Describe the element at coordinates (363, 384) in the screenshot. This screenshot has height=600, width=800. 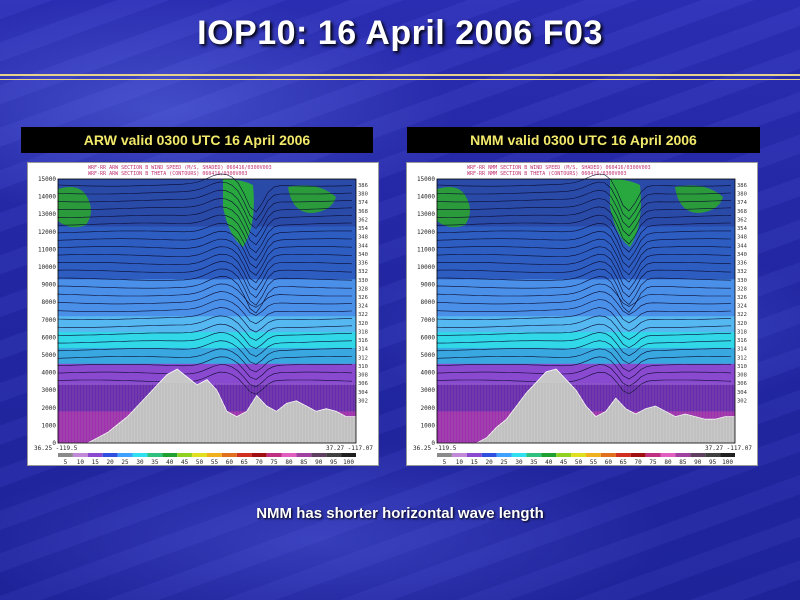
I see `theta-label: 306` at that location.